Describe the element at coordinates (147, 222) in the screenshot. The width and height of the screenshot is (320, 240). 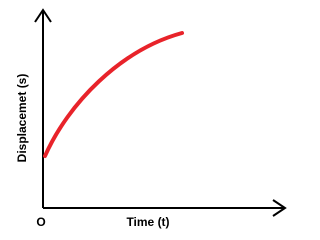
I see `x-axis-label: Time (t)` at that location.